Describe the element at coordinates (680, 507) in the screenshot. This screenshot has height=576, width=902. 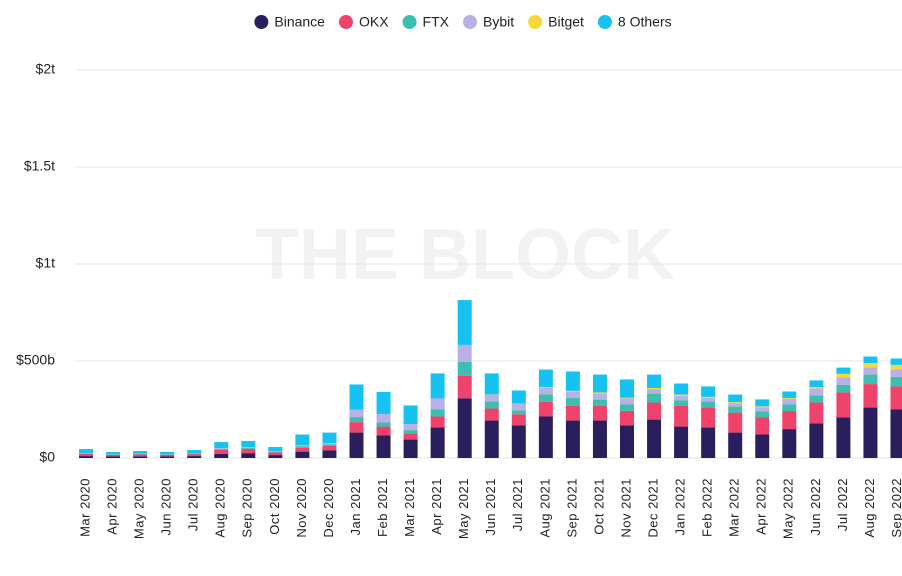
I see `x-tick-label: Jan 2022` at that location.